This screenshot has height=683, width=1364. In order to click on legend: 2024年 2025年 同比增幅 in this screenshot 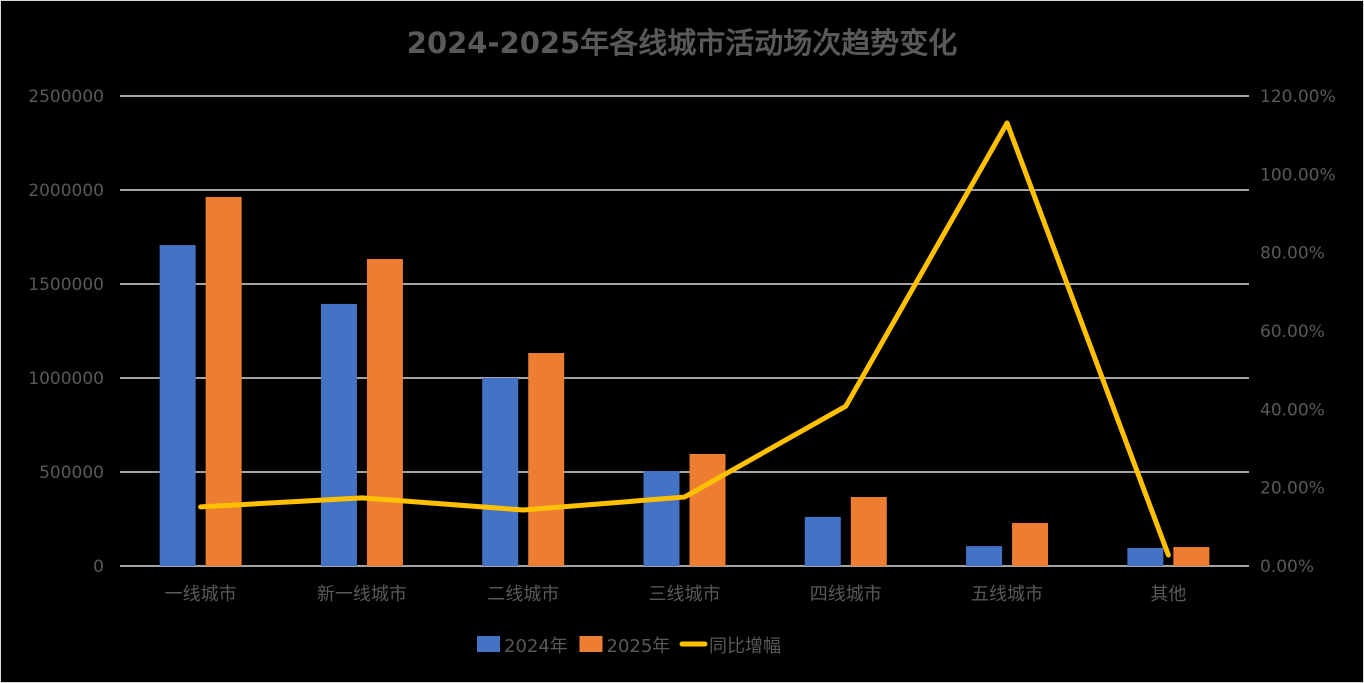, I will do `click(629, 646)`.